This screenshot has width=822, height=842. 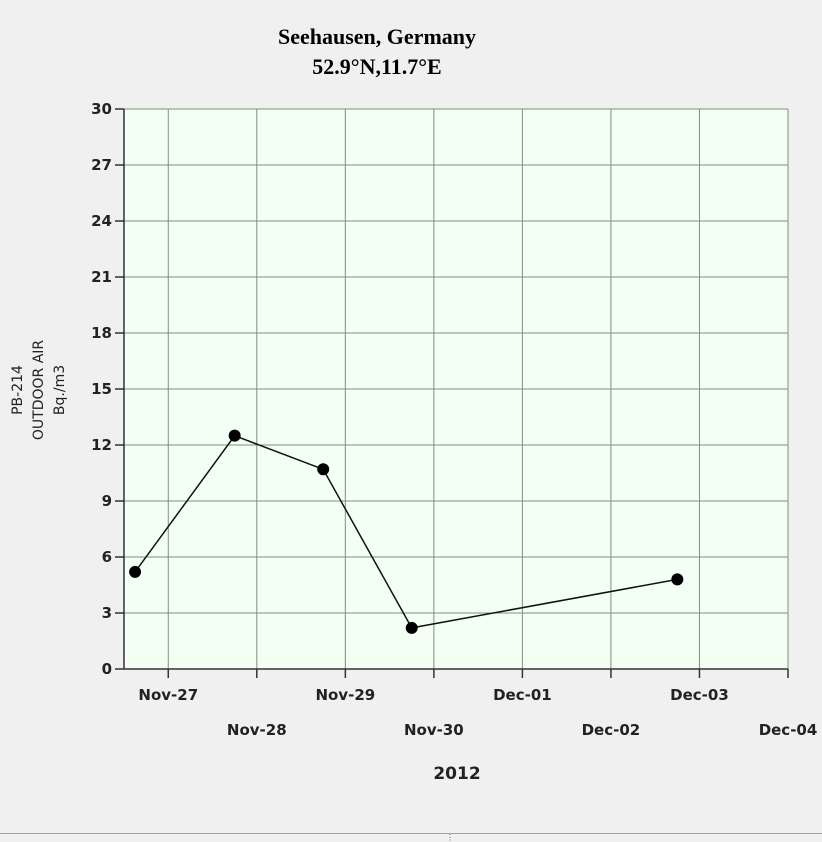 What do you see at coordinates (101, 445) in the screenshot?
I see `y-tick-label: 12` at bounding box center [101, 445].